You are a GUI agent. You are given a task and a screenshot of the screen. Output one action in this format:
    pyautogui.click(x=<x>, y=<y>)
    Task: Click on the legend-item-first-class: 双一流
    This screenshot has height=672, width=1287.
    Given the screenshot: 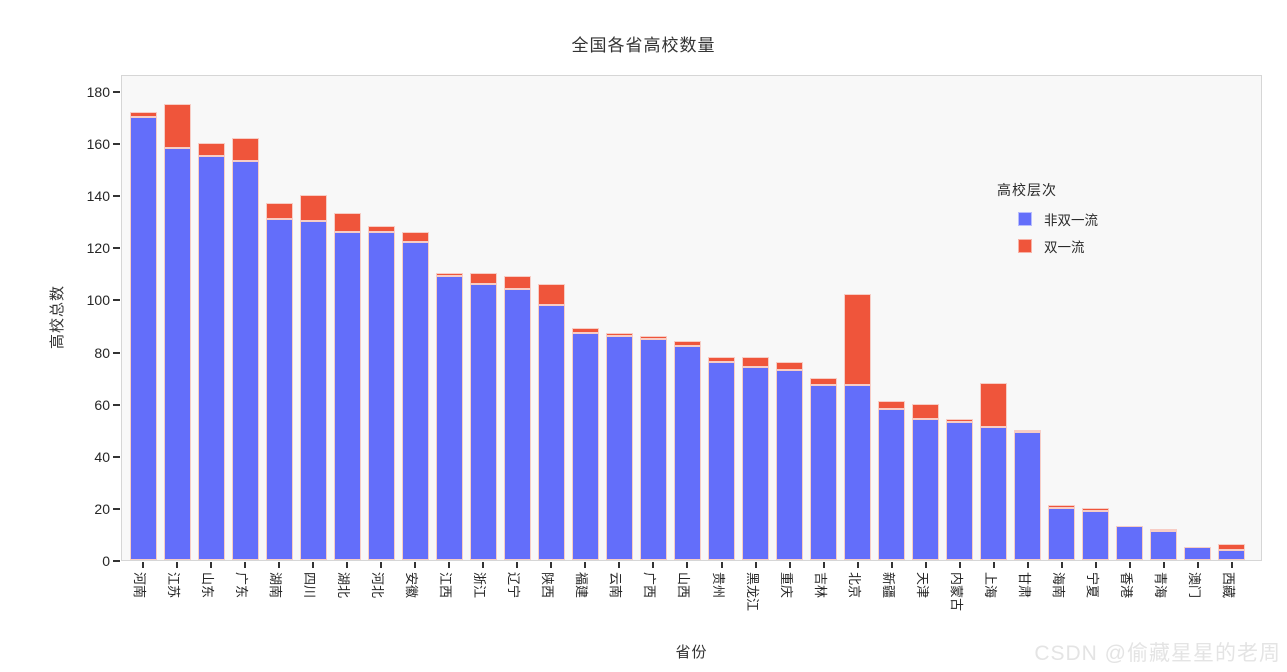 What is the action you would take?
    pyautogui.click(x=1058, y=246)
    